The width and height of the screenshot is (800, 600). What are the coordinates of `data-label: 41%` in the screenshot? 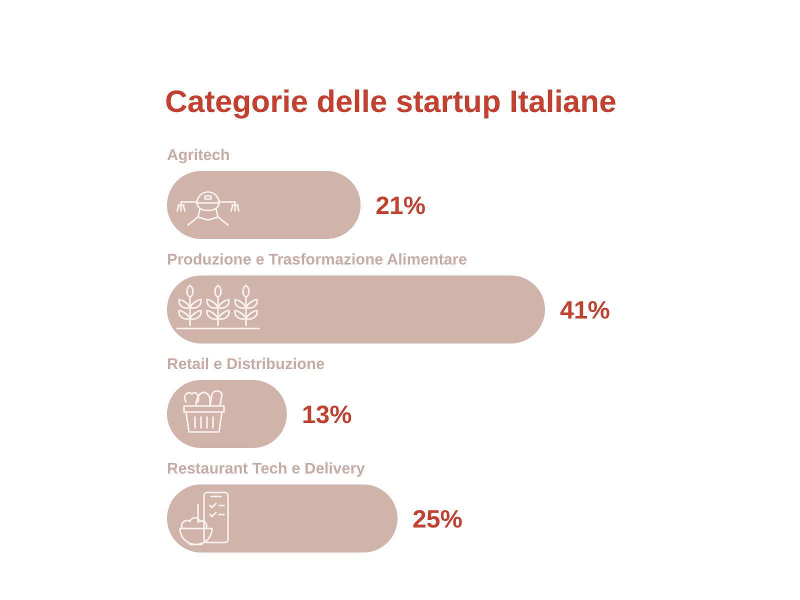 It's located at (585, 310).